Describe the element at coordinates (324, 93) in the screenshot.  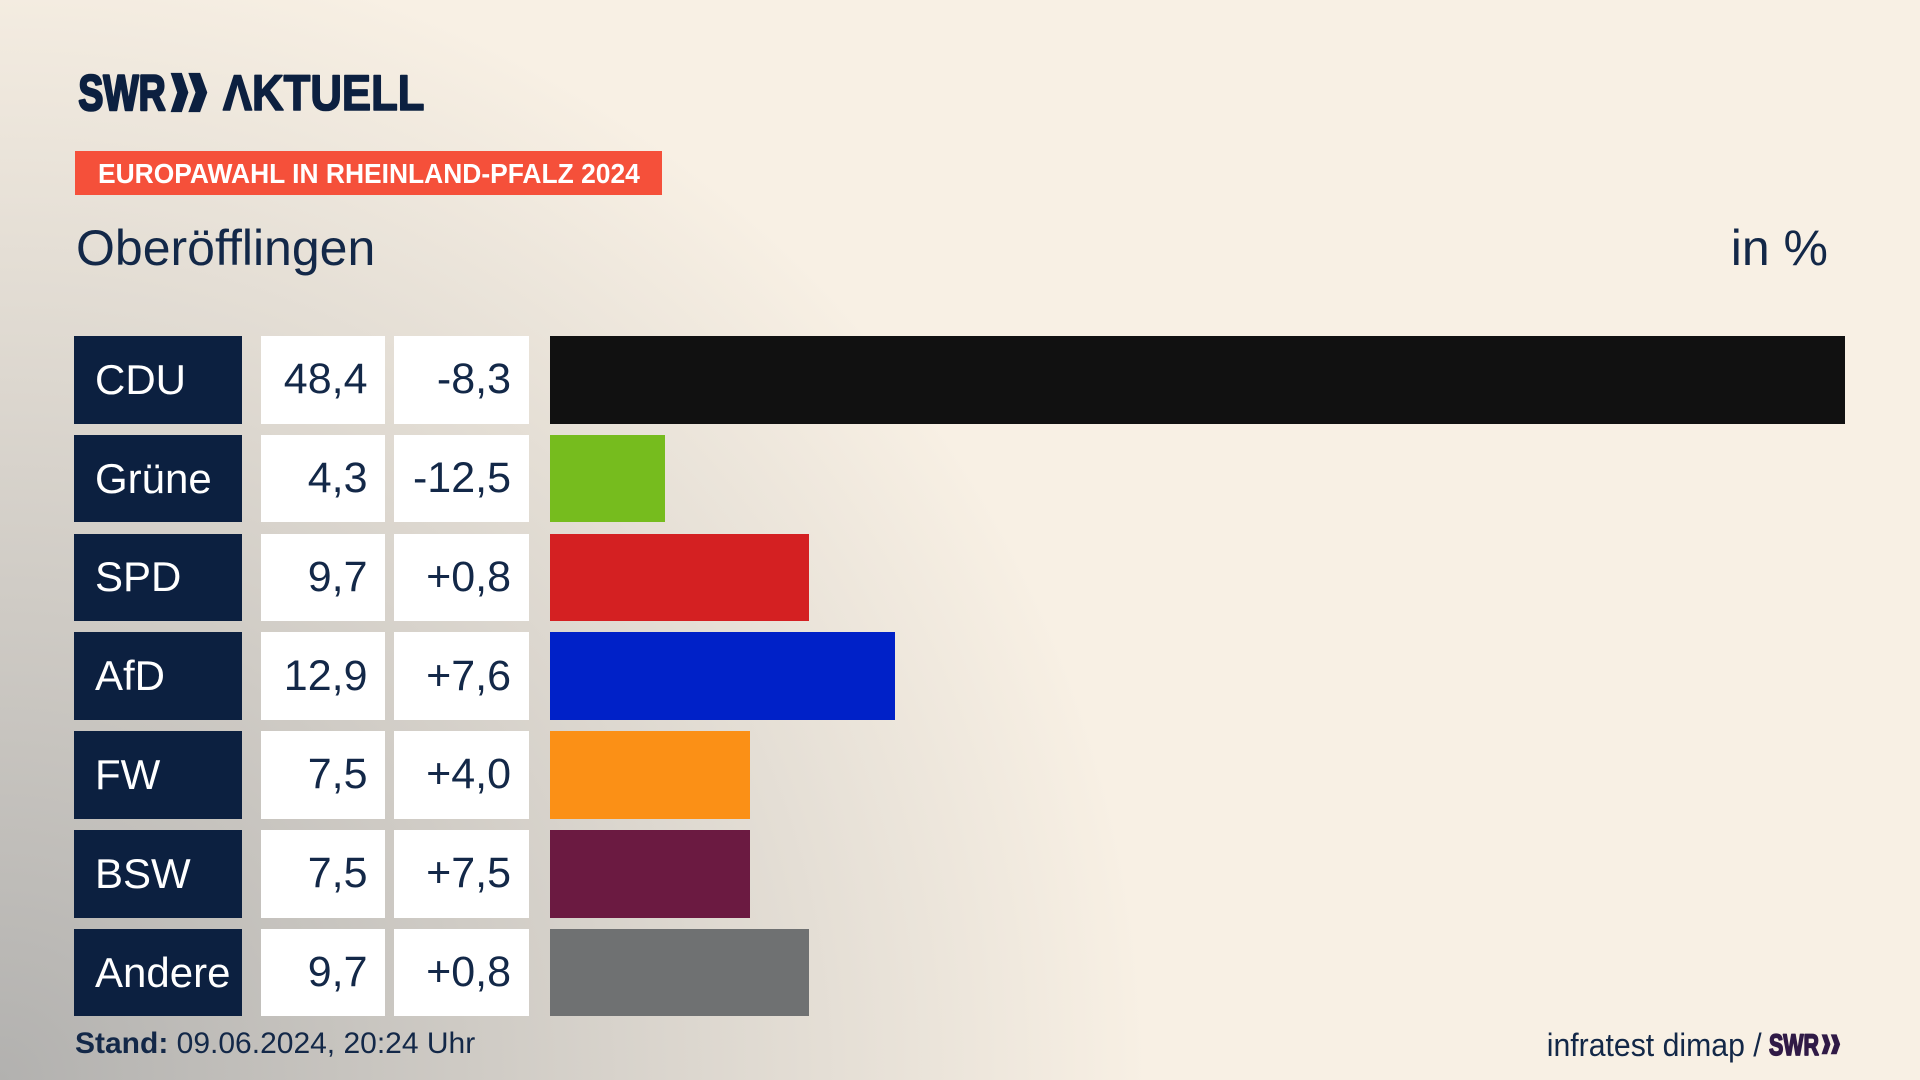
I see `svg-text: ΛKTUELL` at that location.